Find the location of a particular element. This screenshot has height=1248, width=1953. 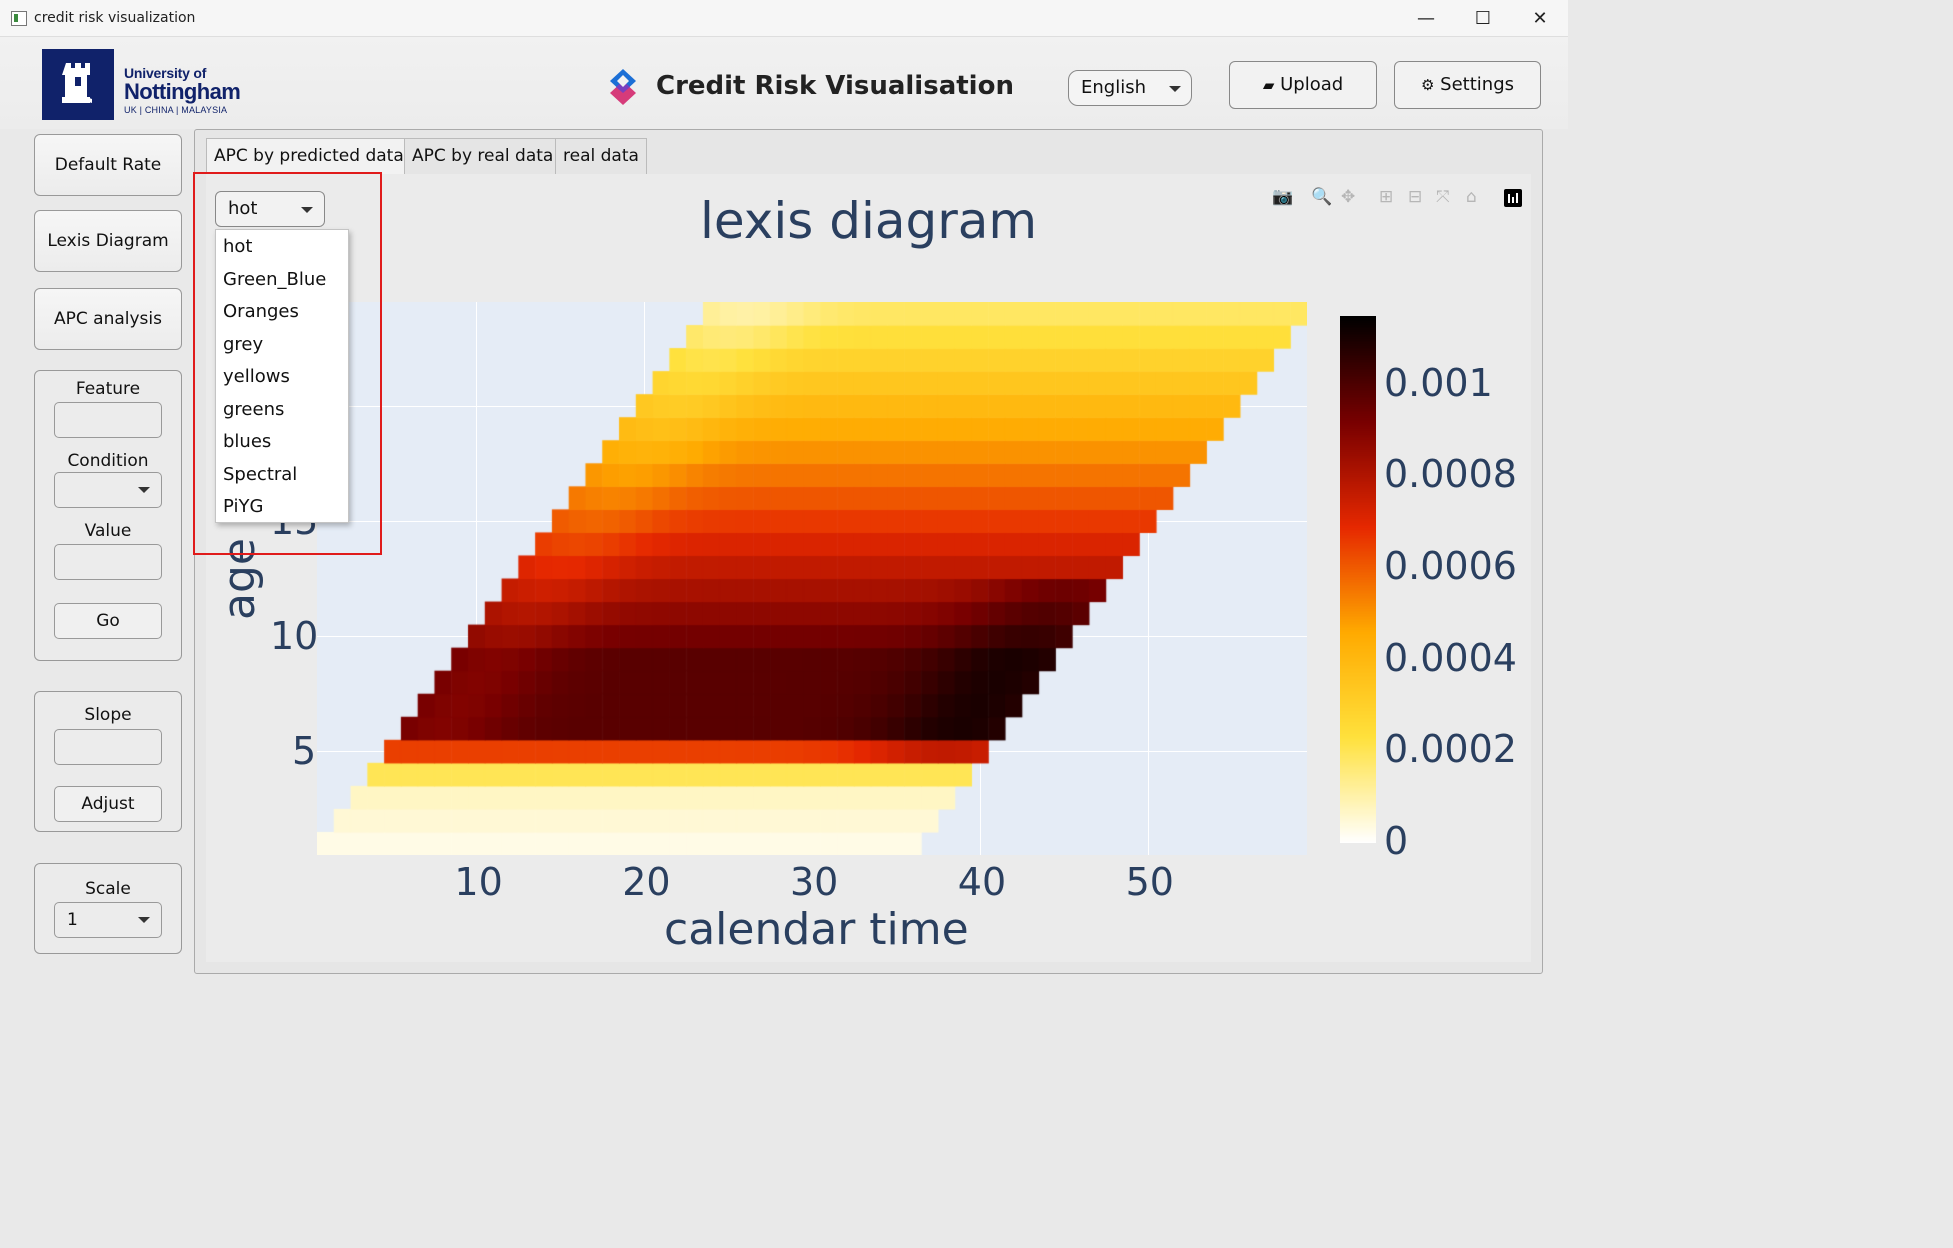

slope-group: Slope Adjust is located at coordinates (108, 761).